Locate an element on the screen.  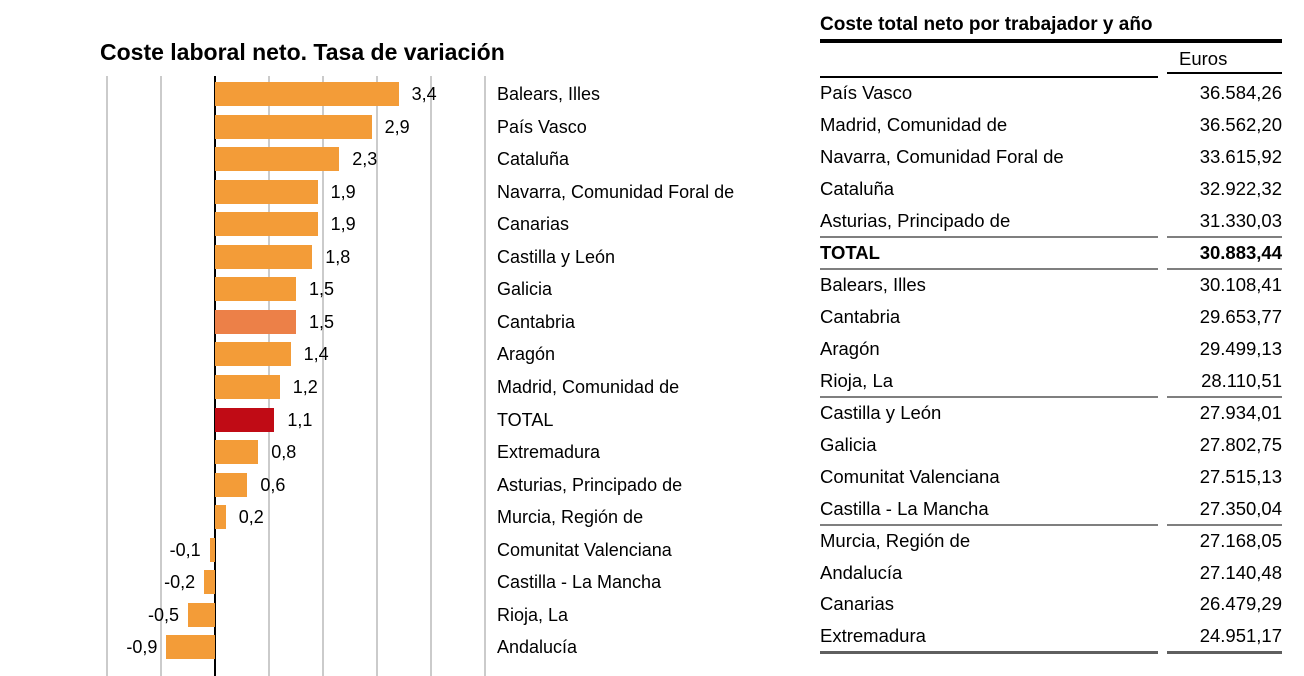
euros-value: 27.934,01 is located at coordinates (1240, 412).